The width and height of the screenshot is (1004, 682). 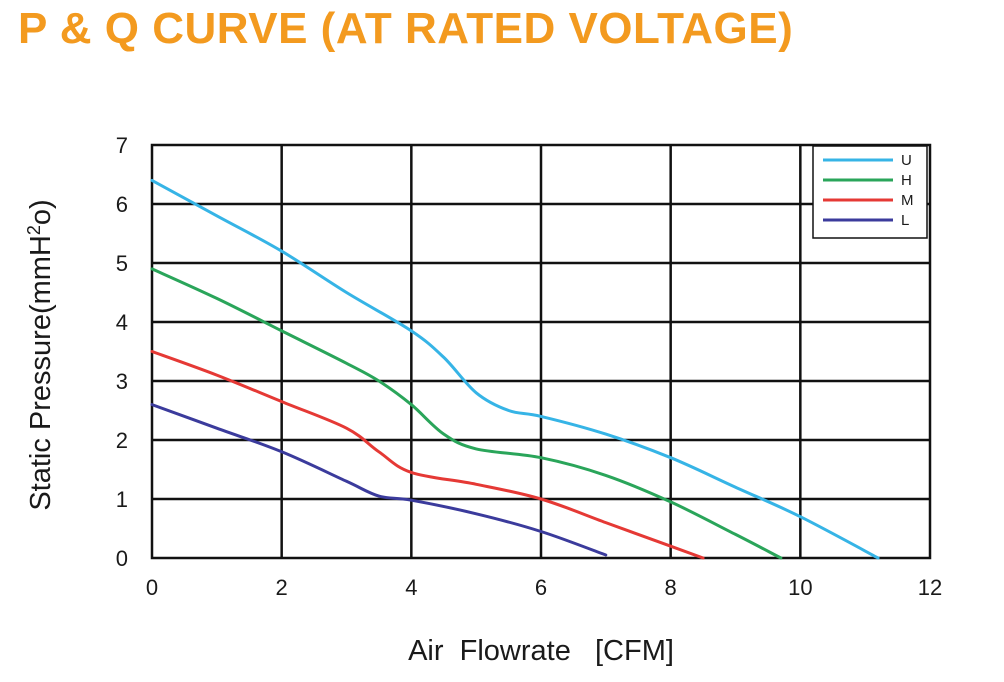 What do you see at coordinates (406, 28) in the screenshot?
I see `chart-title: P & Q CURVE (AT RATED VOLTAGE)` at bounding box center [406, 28].